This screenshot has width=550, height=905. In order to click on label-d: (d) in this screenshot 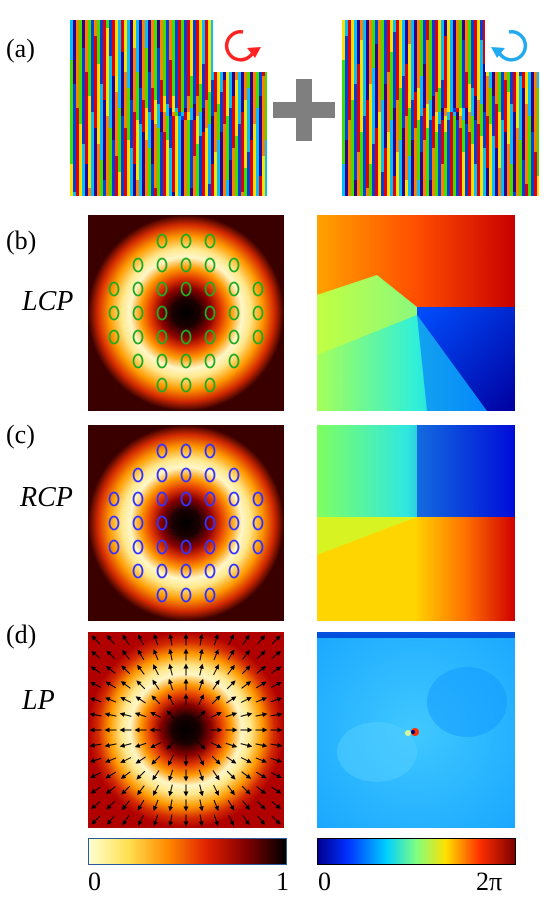, I will do `click(21, 634)`.